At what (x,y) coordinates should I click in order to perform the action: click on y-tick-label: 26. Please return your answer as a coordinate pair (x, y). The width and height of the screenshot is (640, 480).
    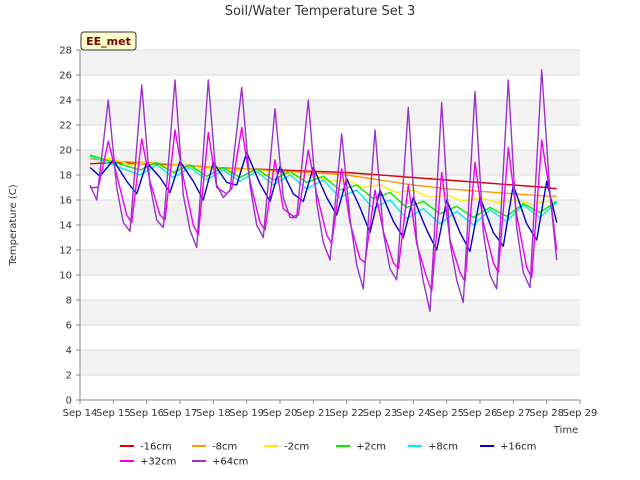
    Looking at the image, I should click on (65, 76).